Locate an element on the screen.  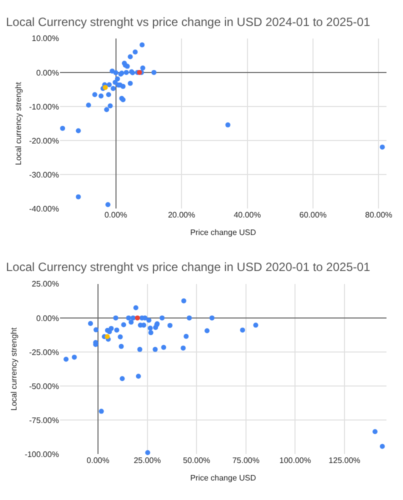
x-tick-label: 25.00% is located at coordinates (147, 461).